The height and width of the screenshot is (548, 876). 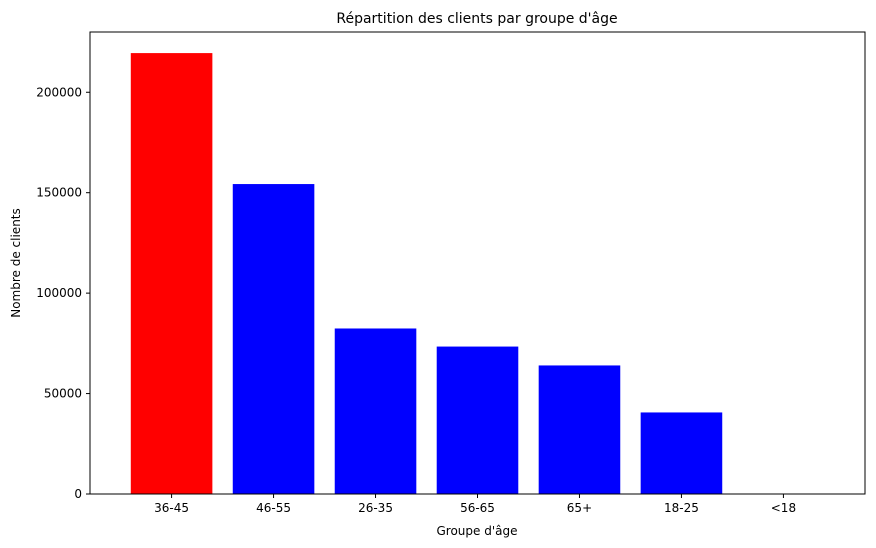 What do you see at coordinates (59, 92) in the screenshot?
I see `y-tick-label: 200000` at bounding box center [59, 92].